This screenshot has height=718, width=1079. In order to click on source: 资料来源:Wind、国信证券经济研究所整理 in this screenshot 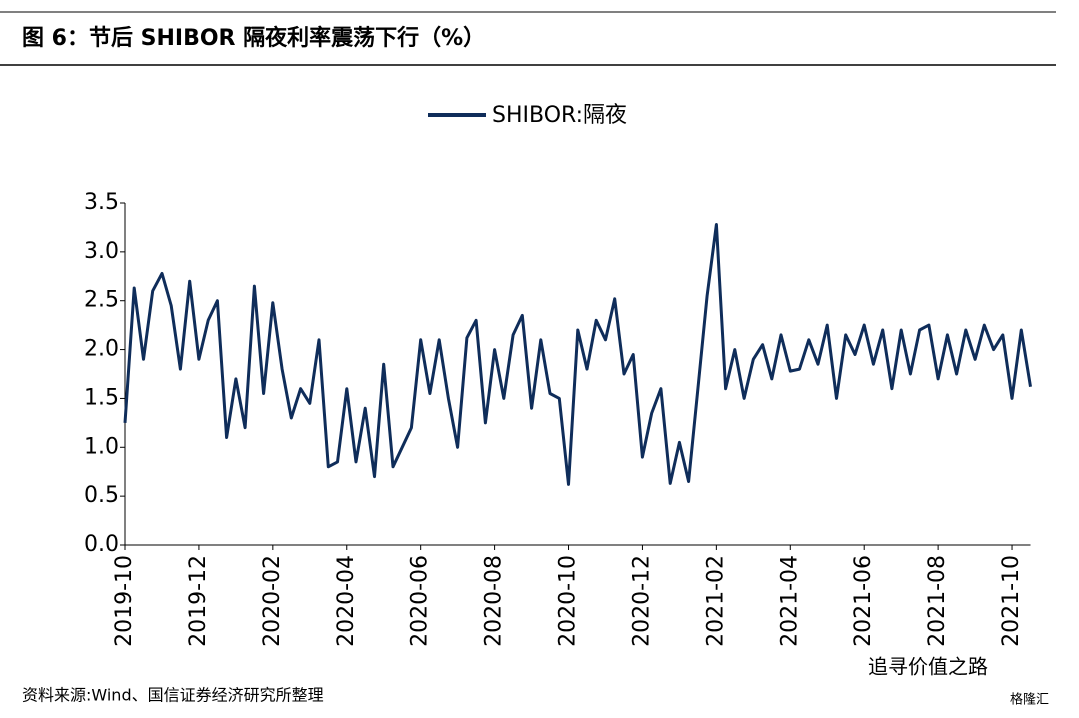, I will do `click(173, 695)`.